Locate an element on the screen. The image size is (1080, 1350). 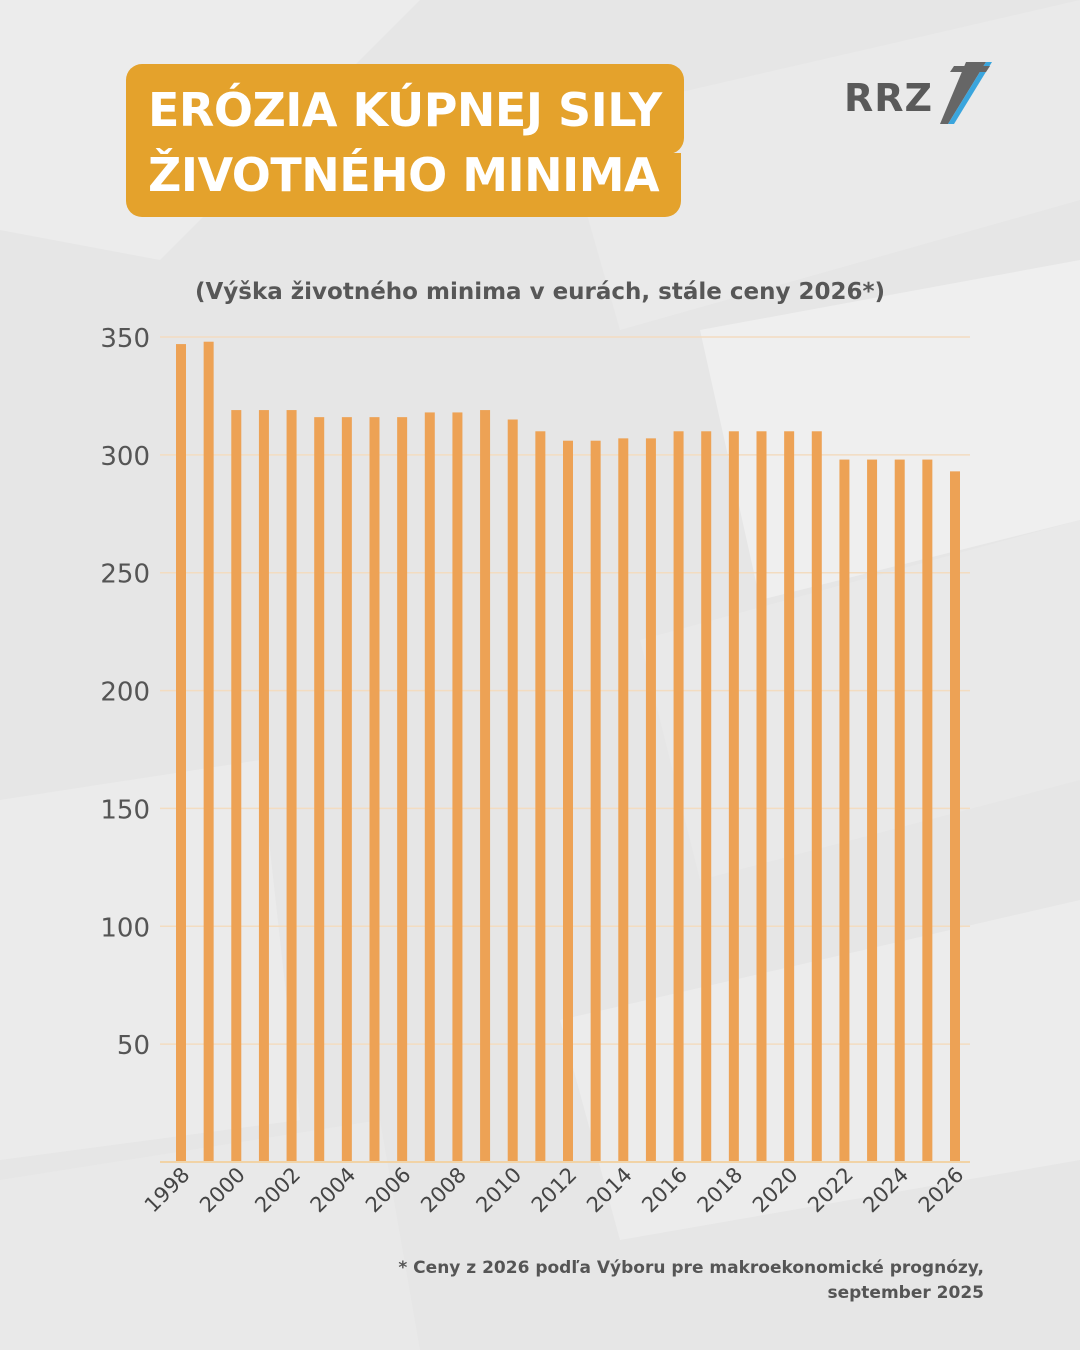
footnote-line-2: september 2025 is located at coordinates (905, 1293).